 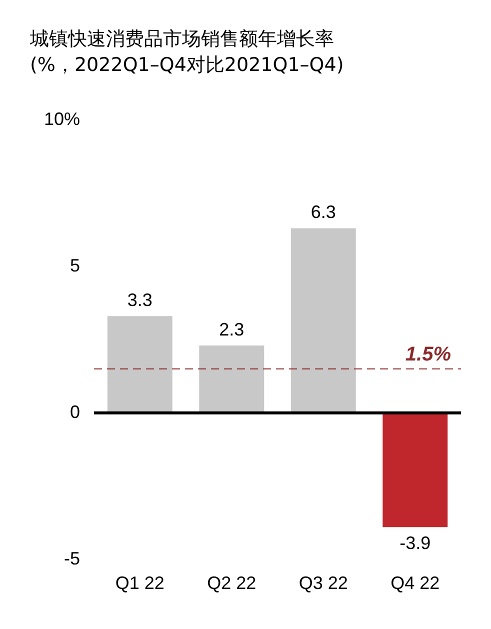 I want to click on x-tick-label: Q2 22, so click(x=231, y=583).